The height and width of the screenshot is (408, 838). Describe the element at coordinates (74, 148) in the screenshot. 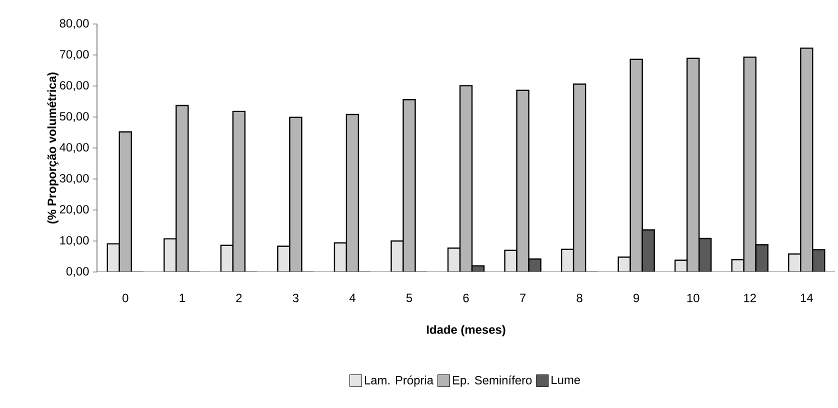

I see `y-tick-label: 40,00` at that location.